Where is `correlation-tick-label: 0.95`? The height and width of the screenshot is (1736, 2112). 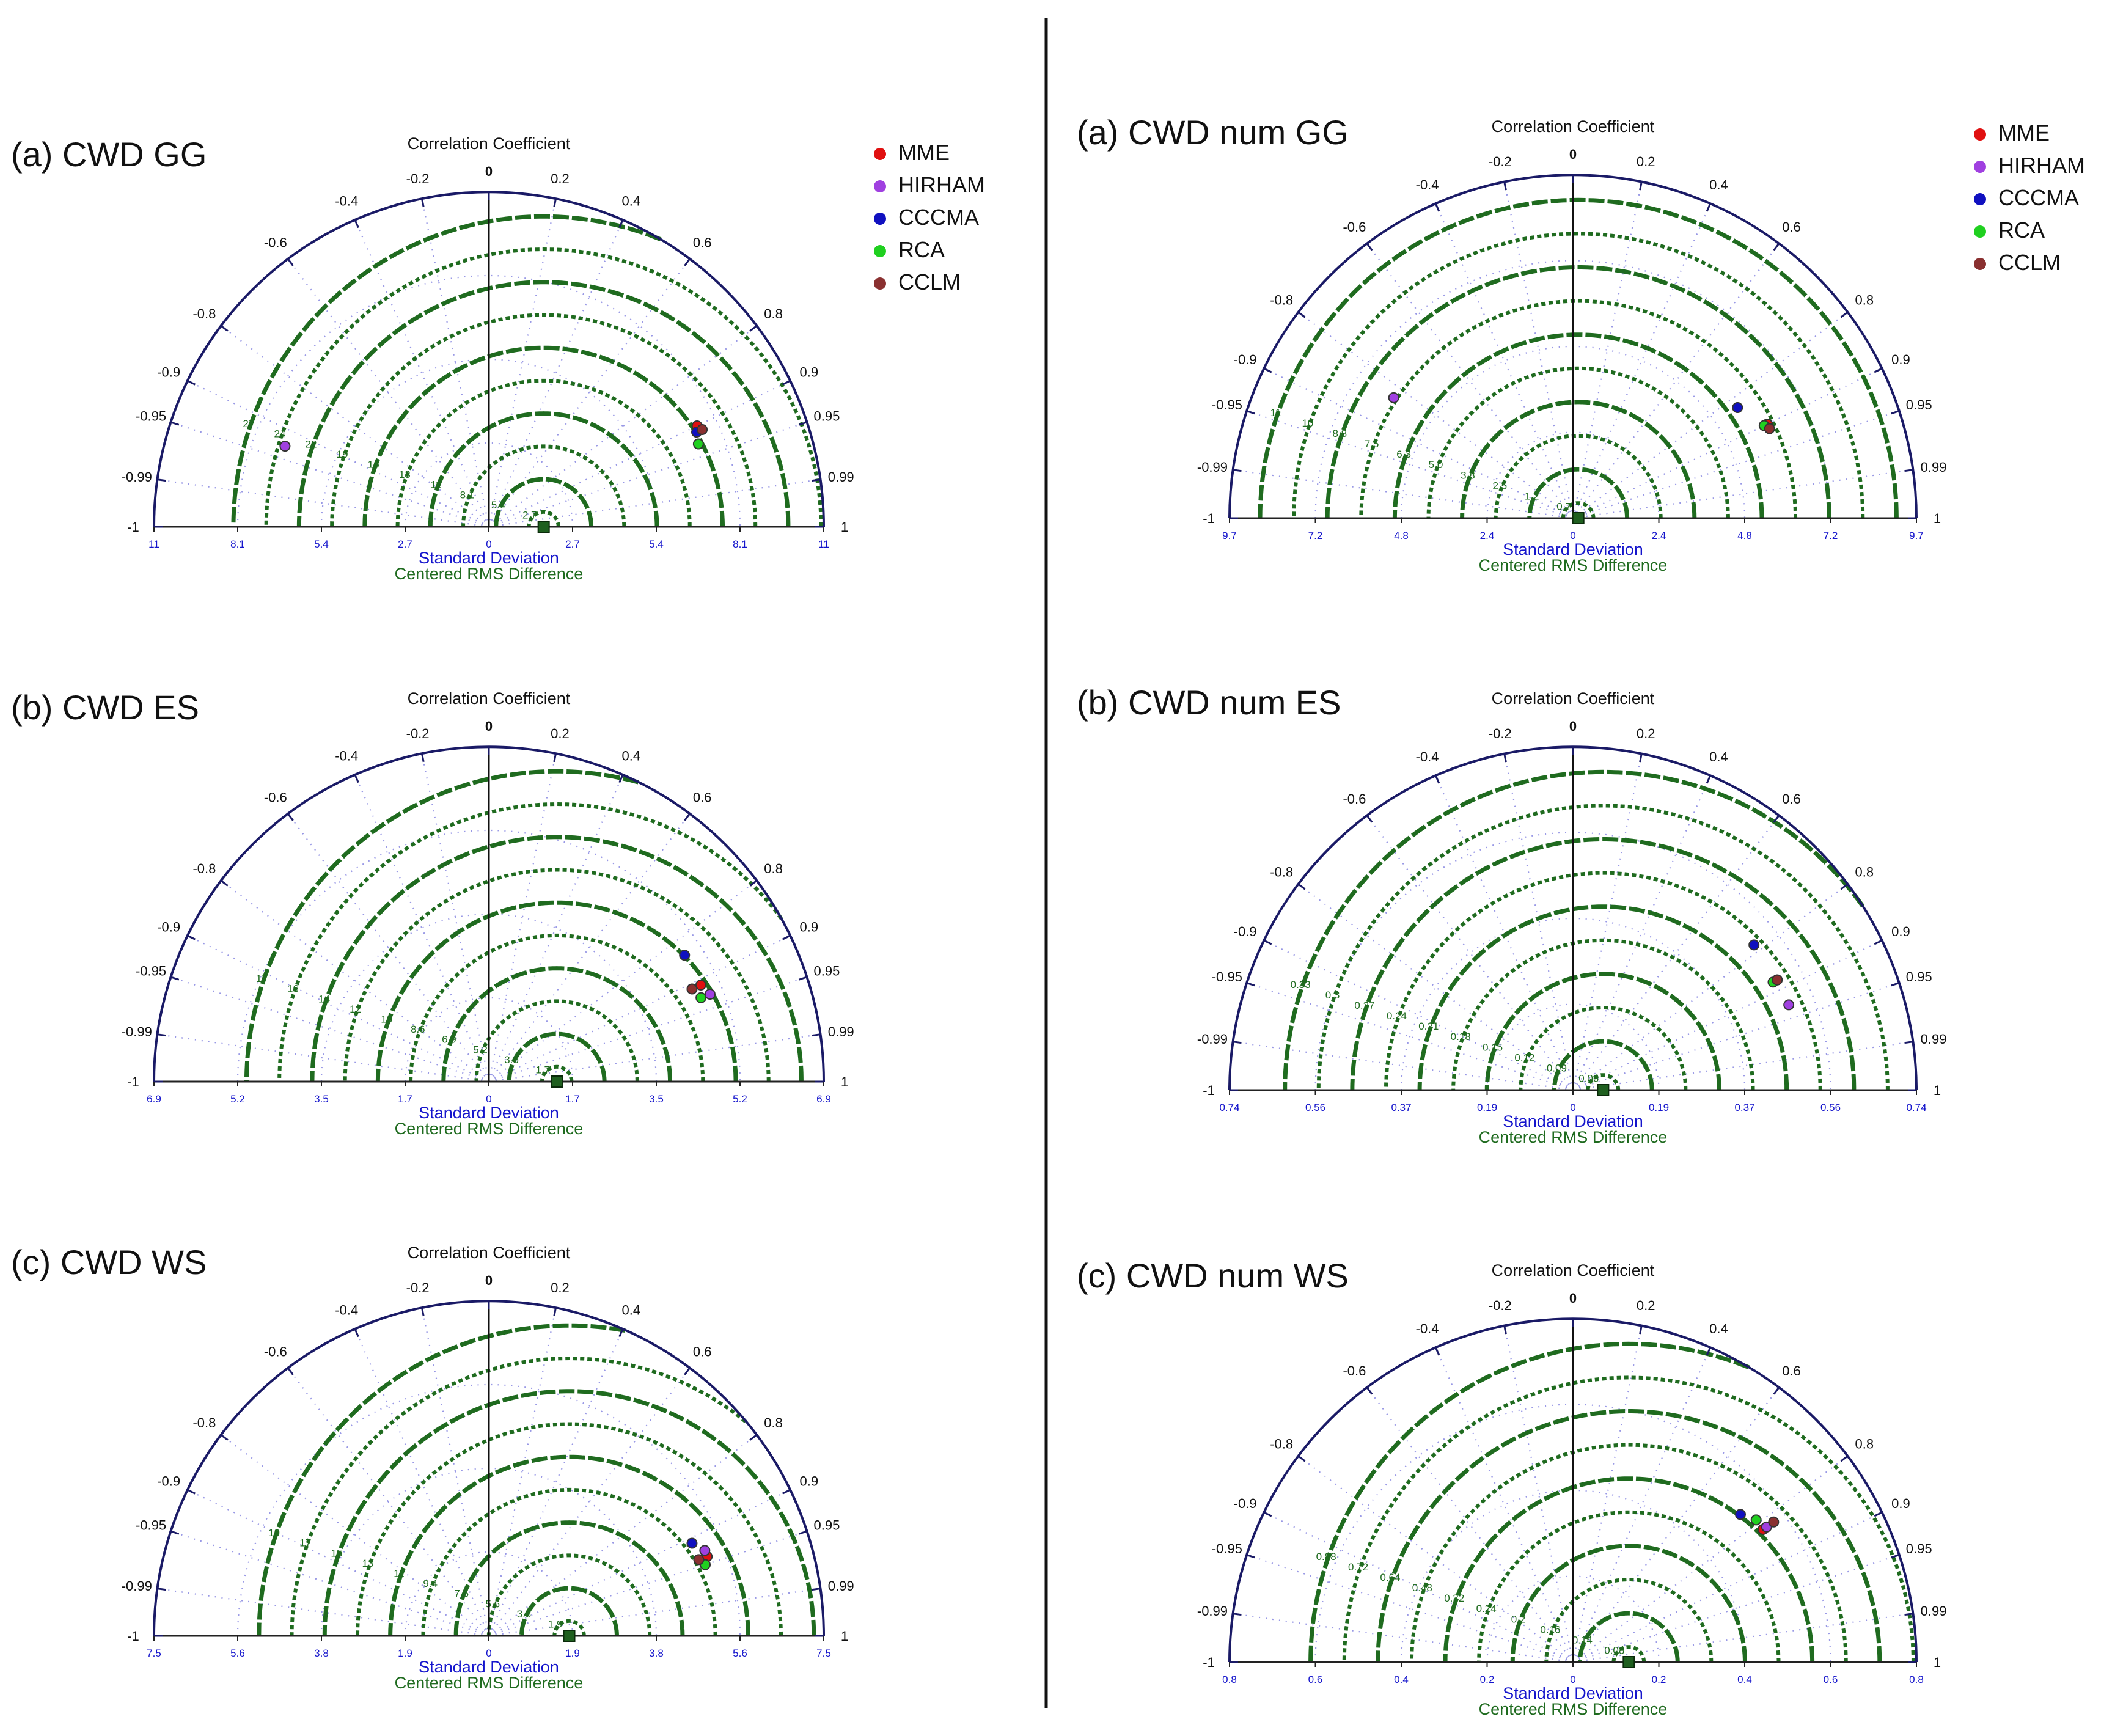 correlation-tick-label: 0.95 is located at coordinates (1919, 1548).